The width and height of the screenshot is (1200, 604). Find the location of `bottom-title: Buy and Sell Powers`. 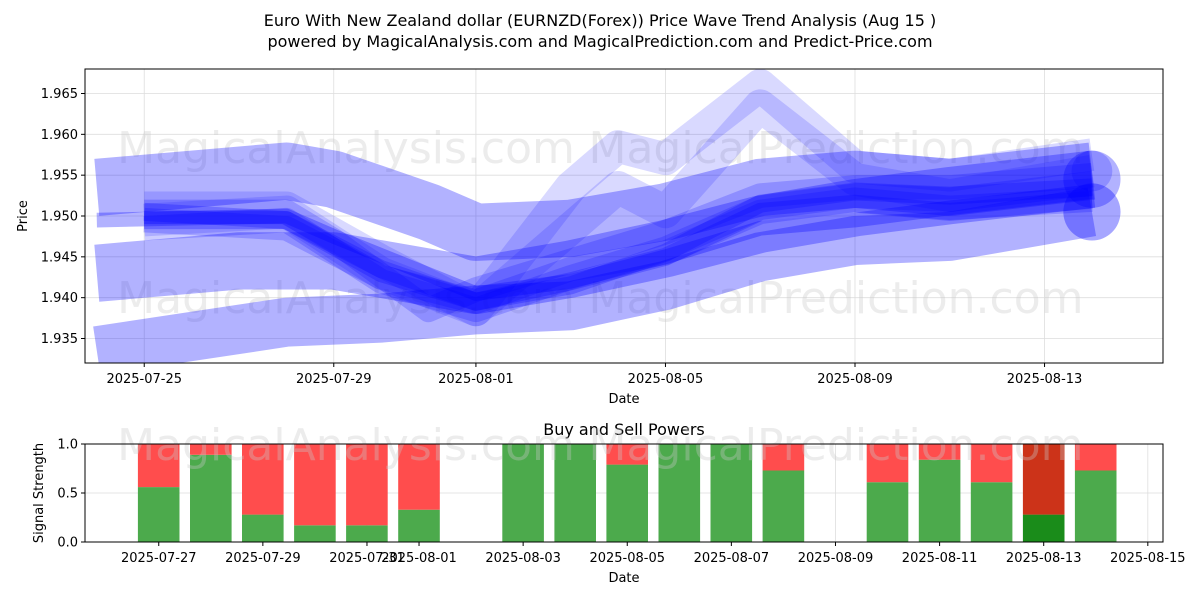

bottom-title: Buy and Sell Powers is located at coordinates (624, 429).